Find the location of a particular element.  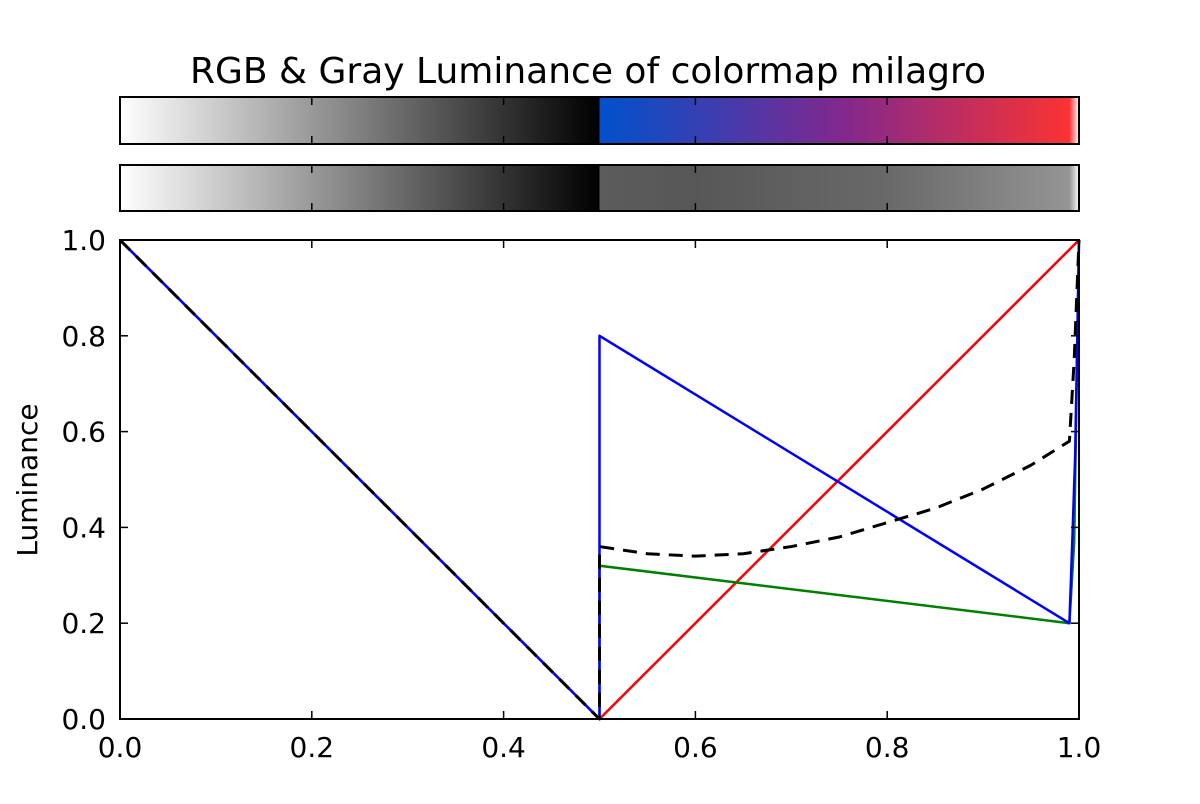

y-tick-label: 0.6 is located at coordinates (83, 432).